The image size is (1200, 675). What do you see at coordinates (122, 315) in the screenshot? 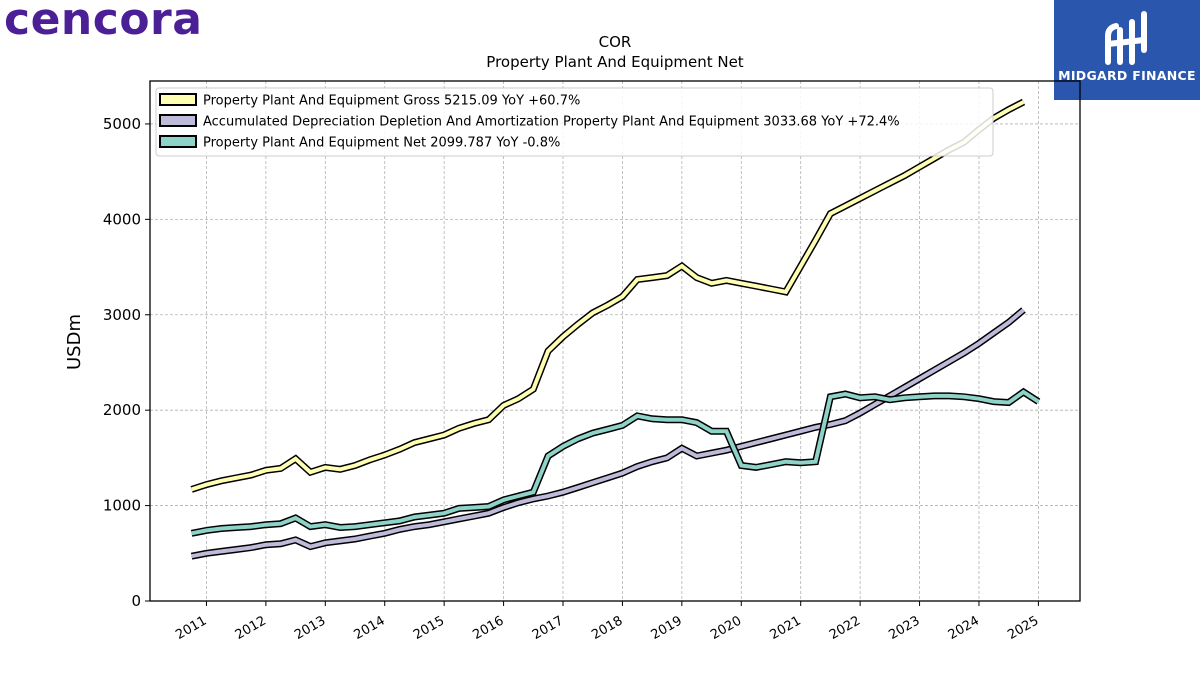
I see `y-tick-label: 3000` at bounding box center [122, 315].